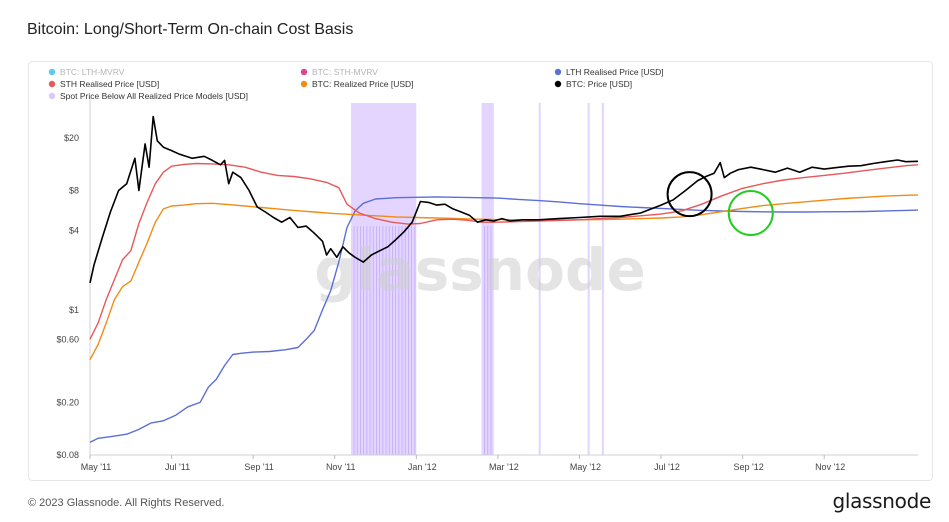  What do you see at coordinates (345, 72) in the screenshot?
I see `legend-item: BTC: STH-MVRV` at bounding box center [345, 72].